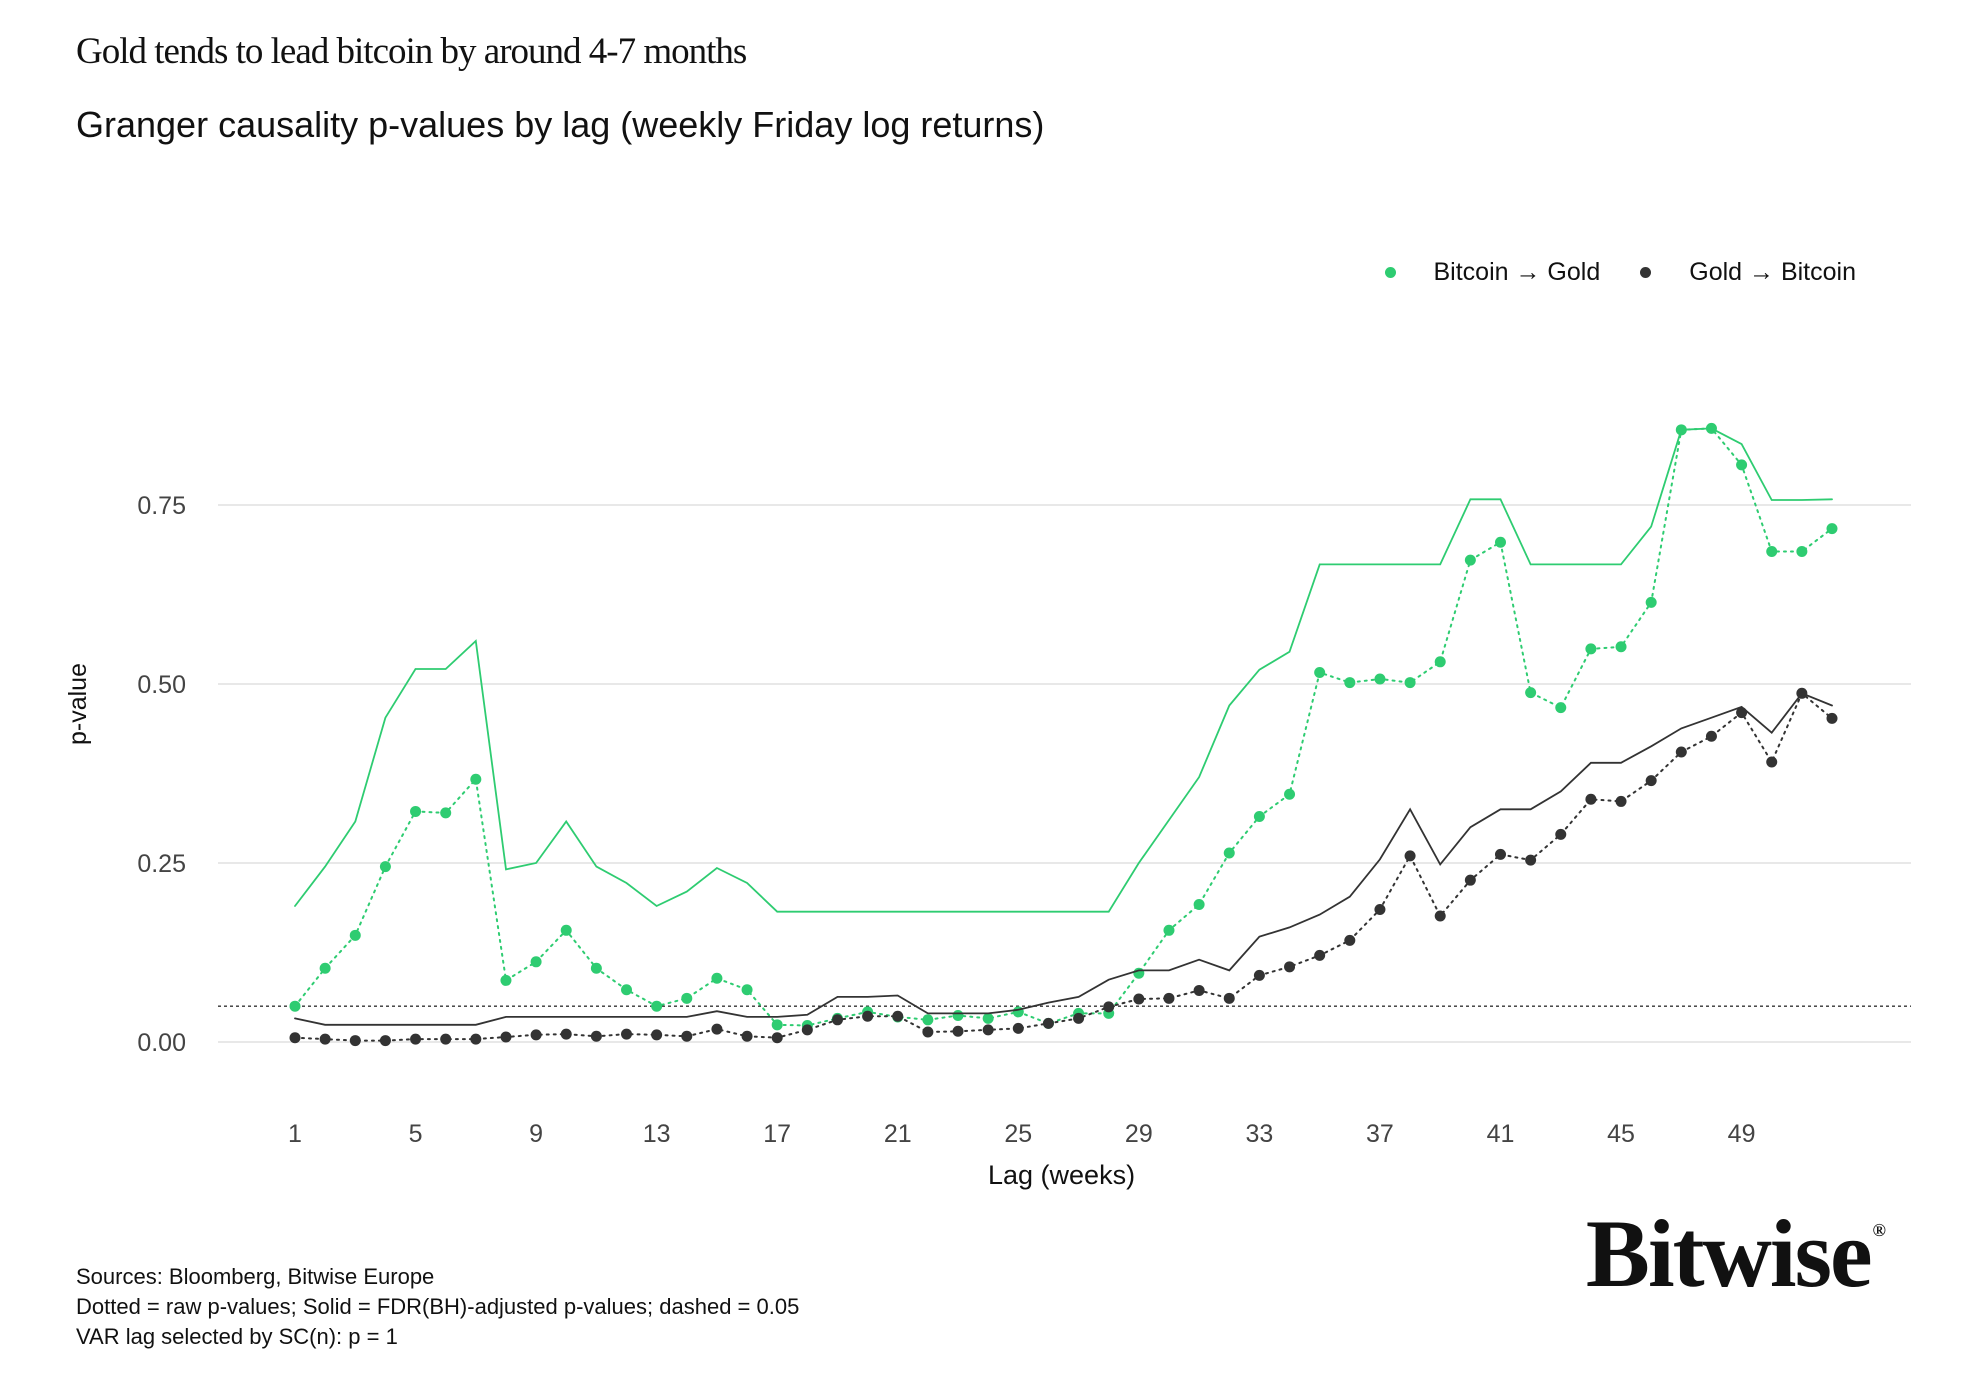 This screenshot has width=1968, height=1377. What do you see at coordinates (1729, 1253) in the screenshot?
I see `logo-text: Bitwise` at bounding box center [1729, 1253].